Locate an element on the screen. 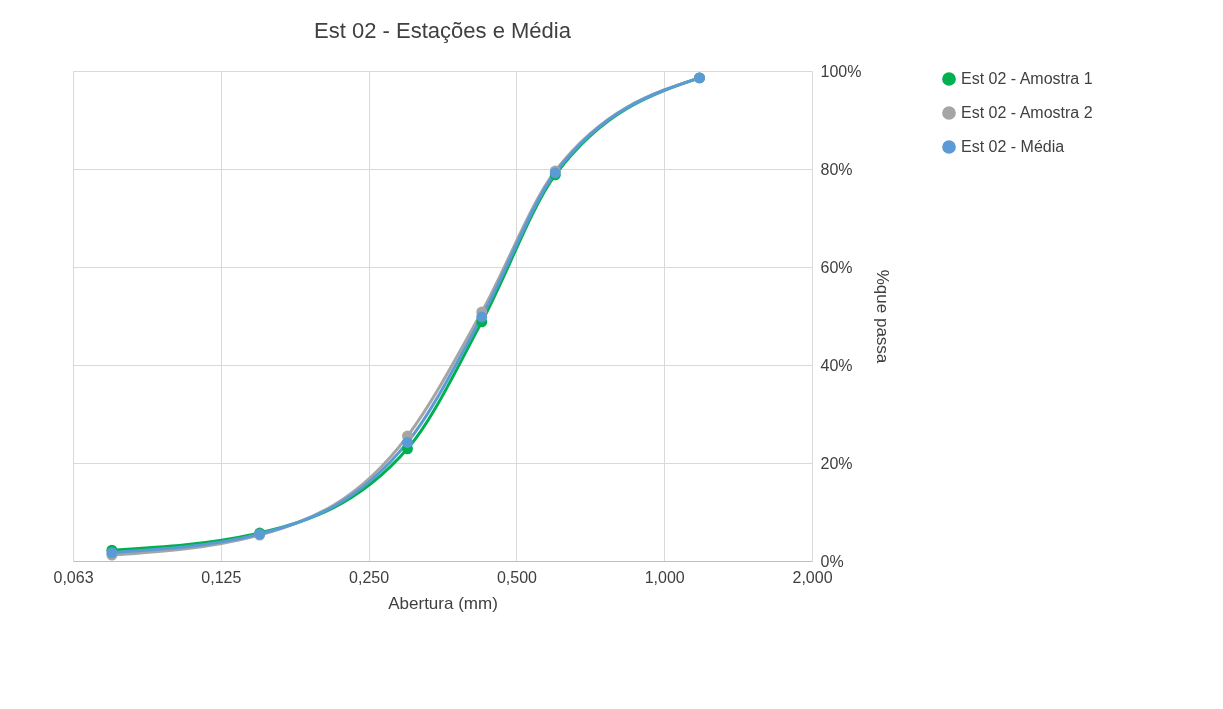 This screenshot has width=1223, height=709. x-axis-title: Abertura (mm) is located at coordinates (443, 603).